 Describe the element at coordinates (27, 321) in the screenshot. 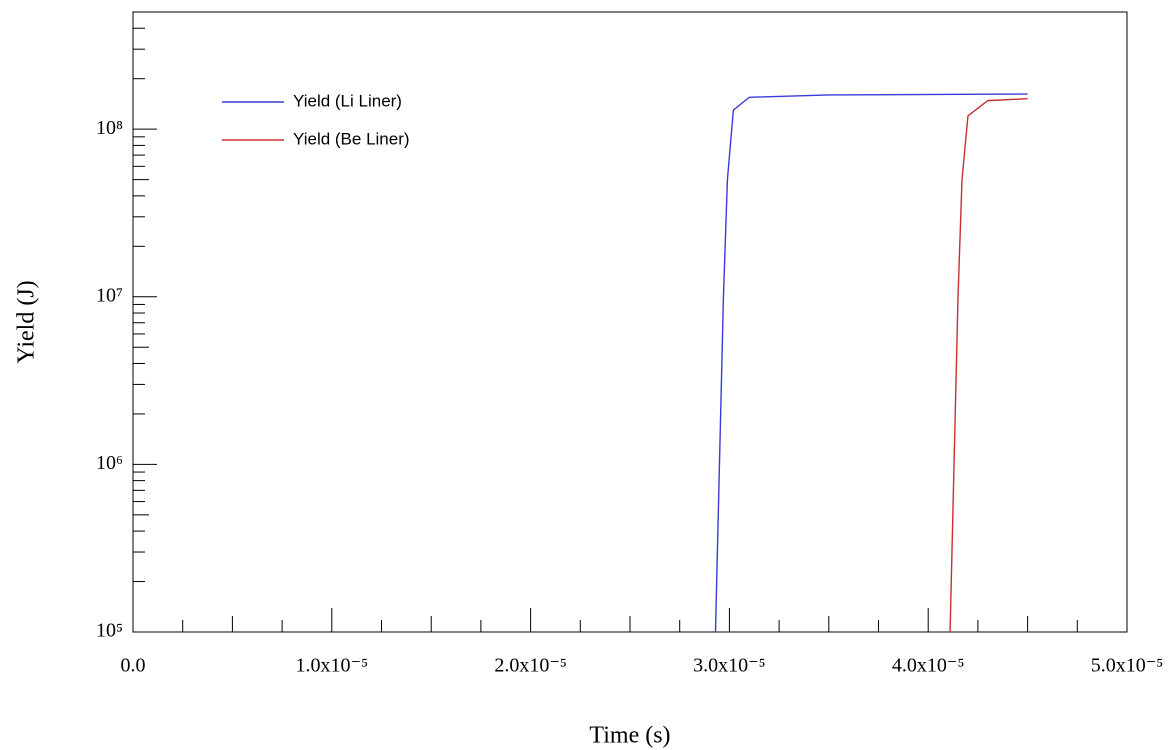

I see `y-axis-title: Yield (J)` at that location.